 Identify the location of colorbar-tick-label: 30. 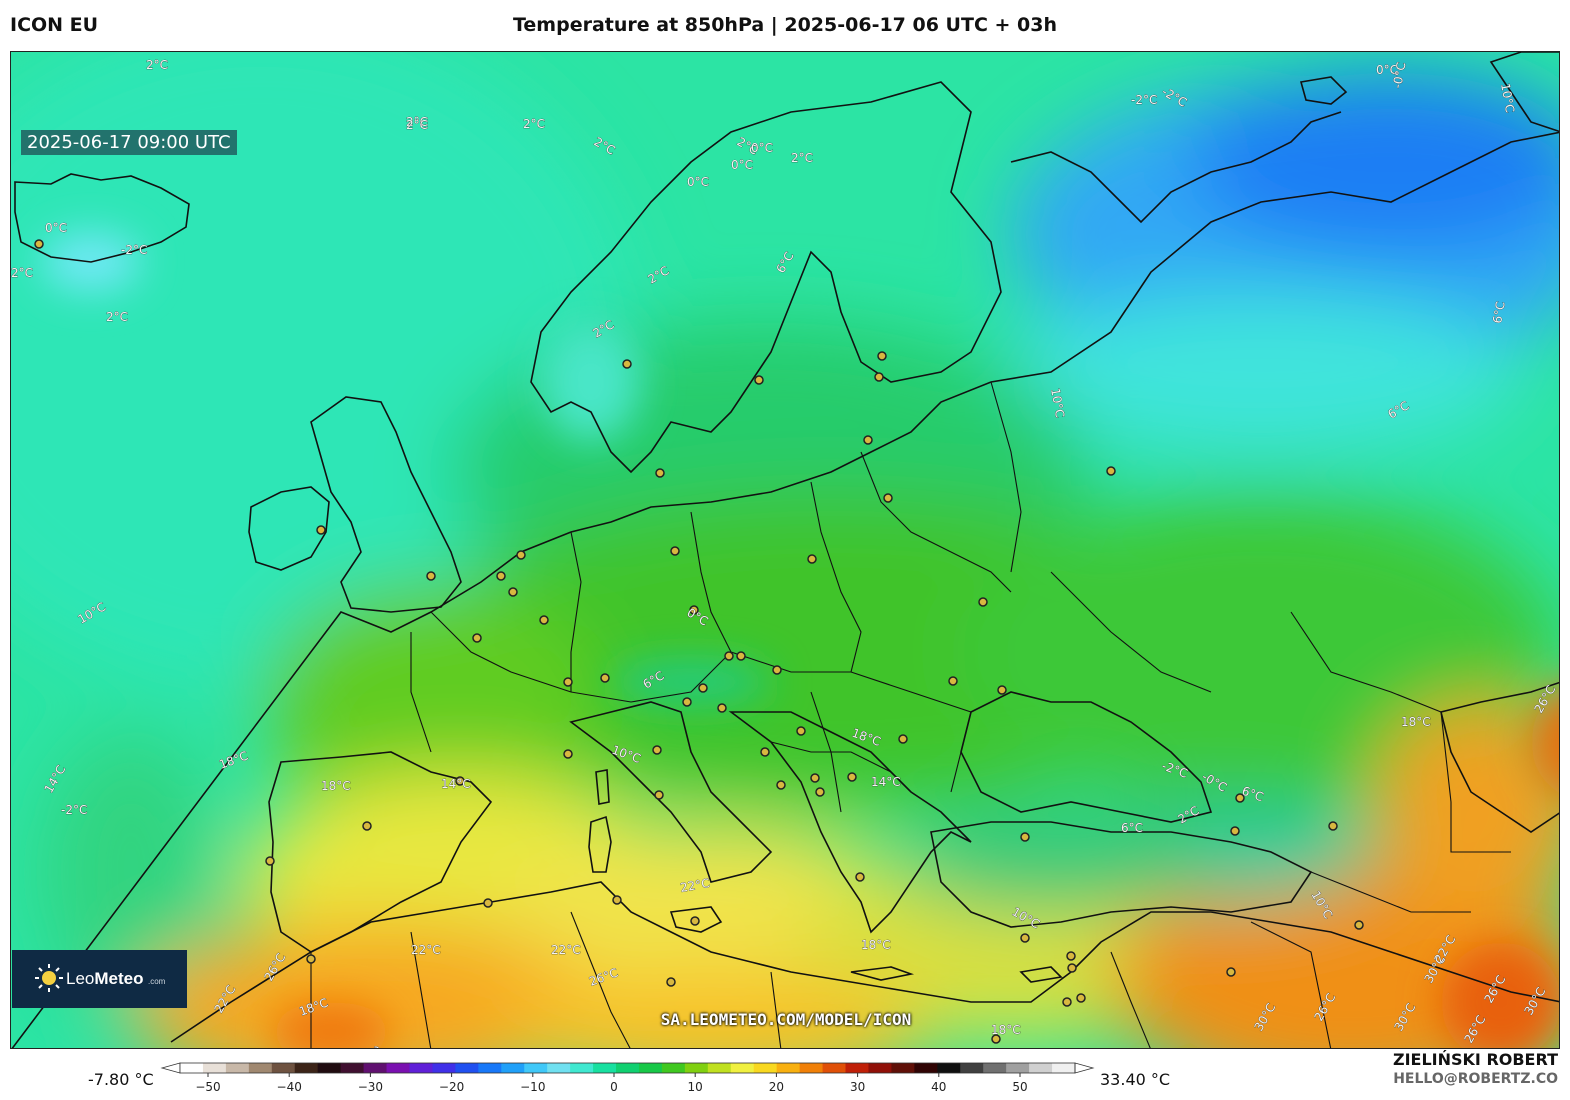
(857, 1087).